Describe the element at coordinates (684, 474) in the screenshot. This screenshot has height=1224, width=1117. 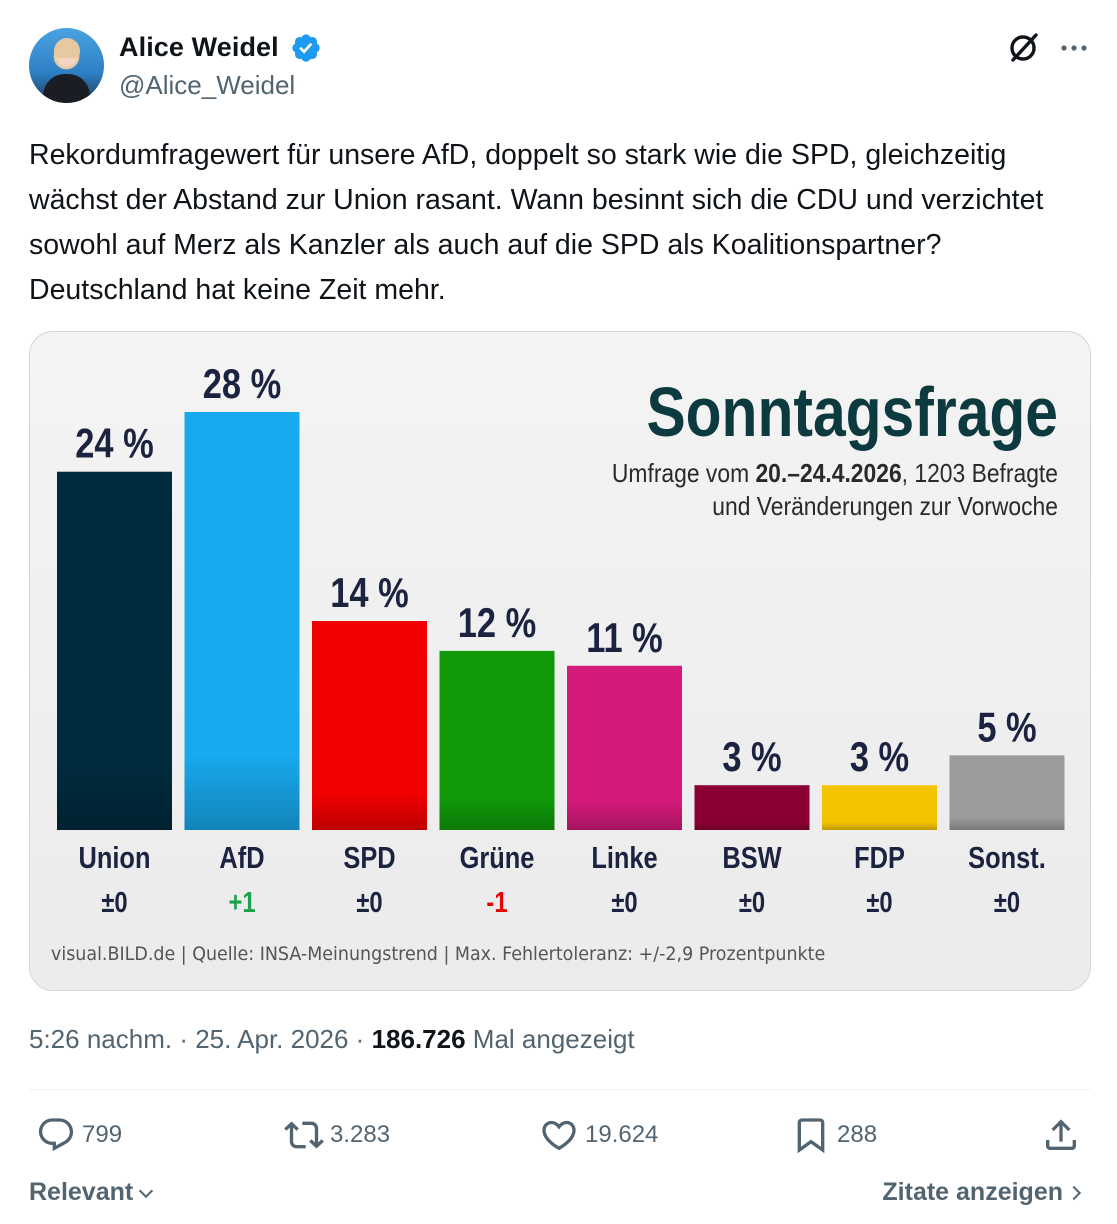
I see `chart-subtitle-prefix: Umfrage vom` at that location.